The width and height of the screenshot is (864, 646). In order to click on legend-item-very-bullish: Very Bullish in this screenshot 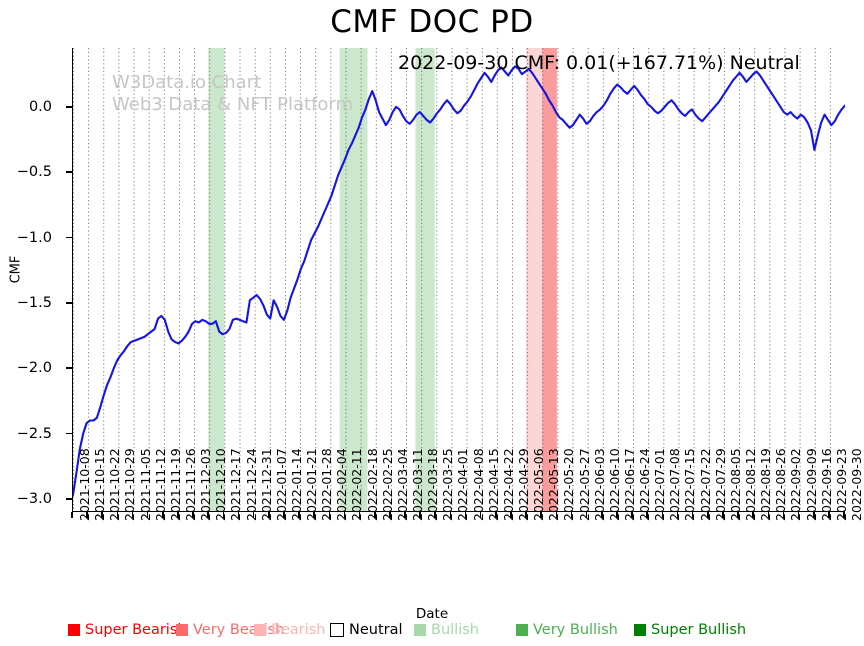, I will do `click(567, 630)`.